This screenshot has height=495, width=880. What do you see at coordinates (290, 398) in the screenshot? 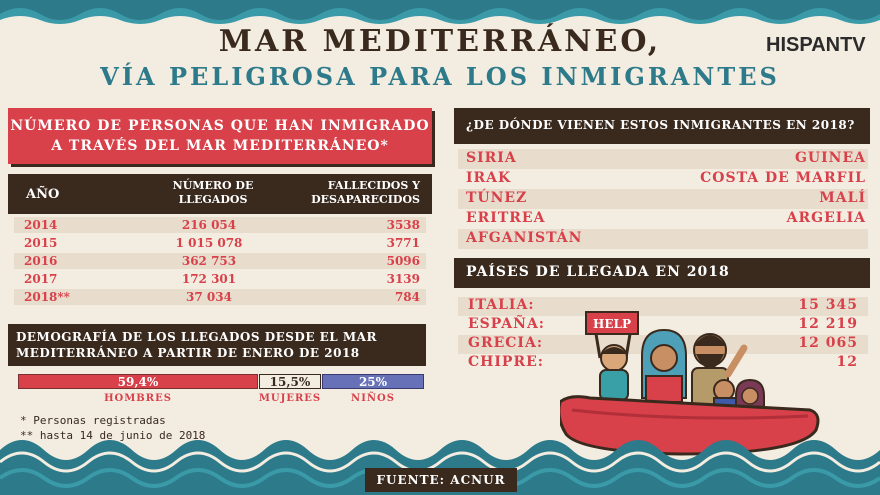
I see `bar-label-women: MUJERES` at bounding box center [290, 398].